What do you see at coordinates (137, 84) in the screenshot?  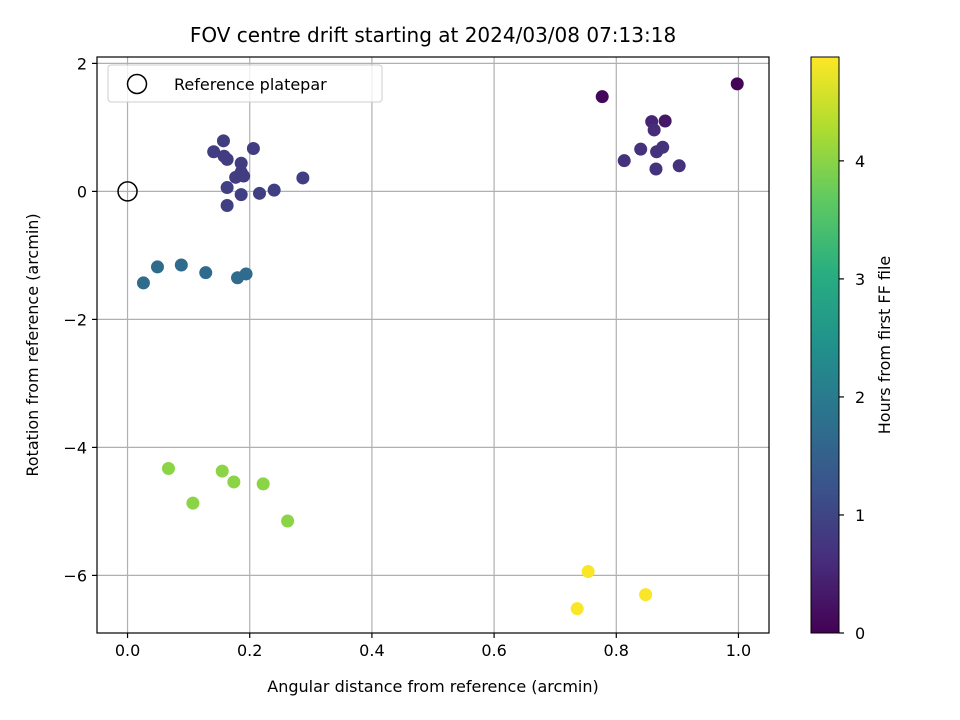 I see `legend-open-circle-icon` at bounding box center [137, 84].